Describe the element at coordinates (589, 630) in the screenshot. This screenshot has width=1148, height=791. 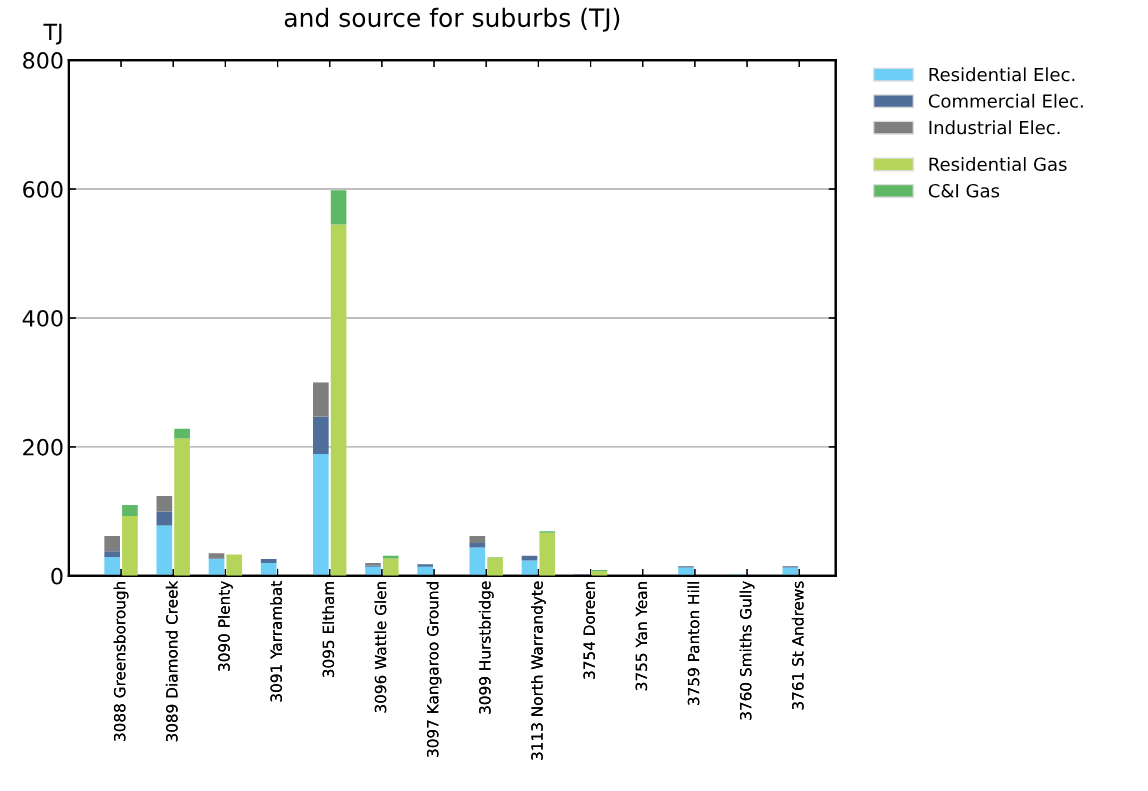
I see `x-tick-label: 3754 Doreen` at that location.